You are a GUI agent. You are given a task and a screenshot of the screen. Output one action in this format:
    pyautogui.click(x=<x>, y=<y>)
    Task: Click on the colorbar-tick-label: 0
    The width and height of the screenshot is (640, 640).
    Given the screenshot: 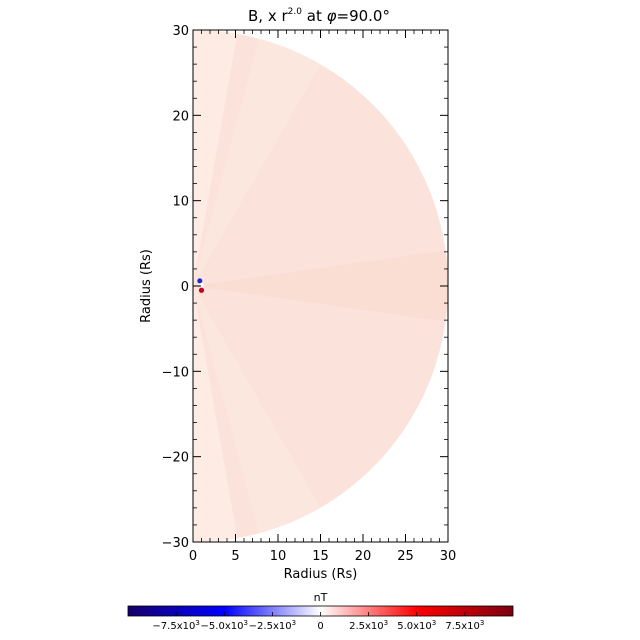 What is the action you would take?
    pyautogui.click(x=320, y=626)
    